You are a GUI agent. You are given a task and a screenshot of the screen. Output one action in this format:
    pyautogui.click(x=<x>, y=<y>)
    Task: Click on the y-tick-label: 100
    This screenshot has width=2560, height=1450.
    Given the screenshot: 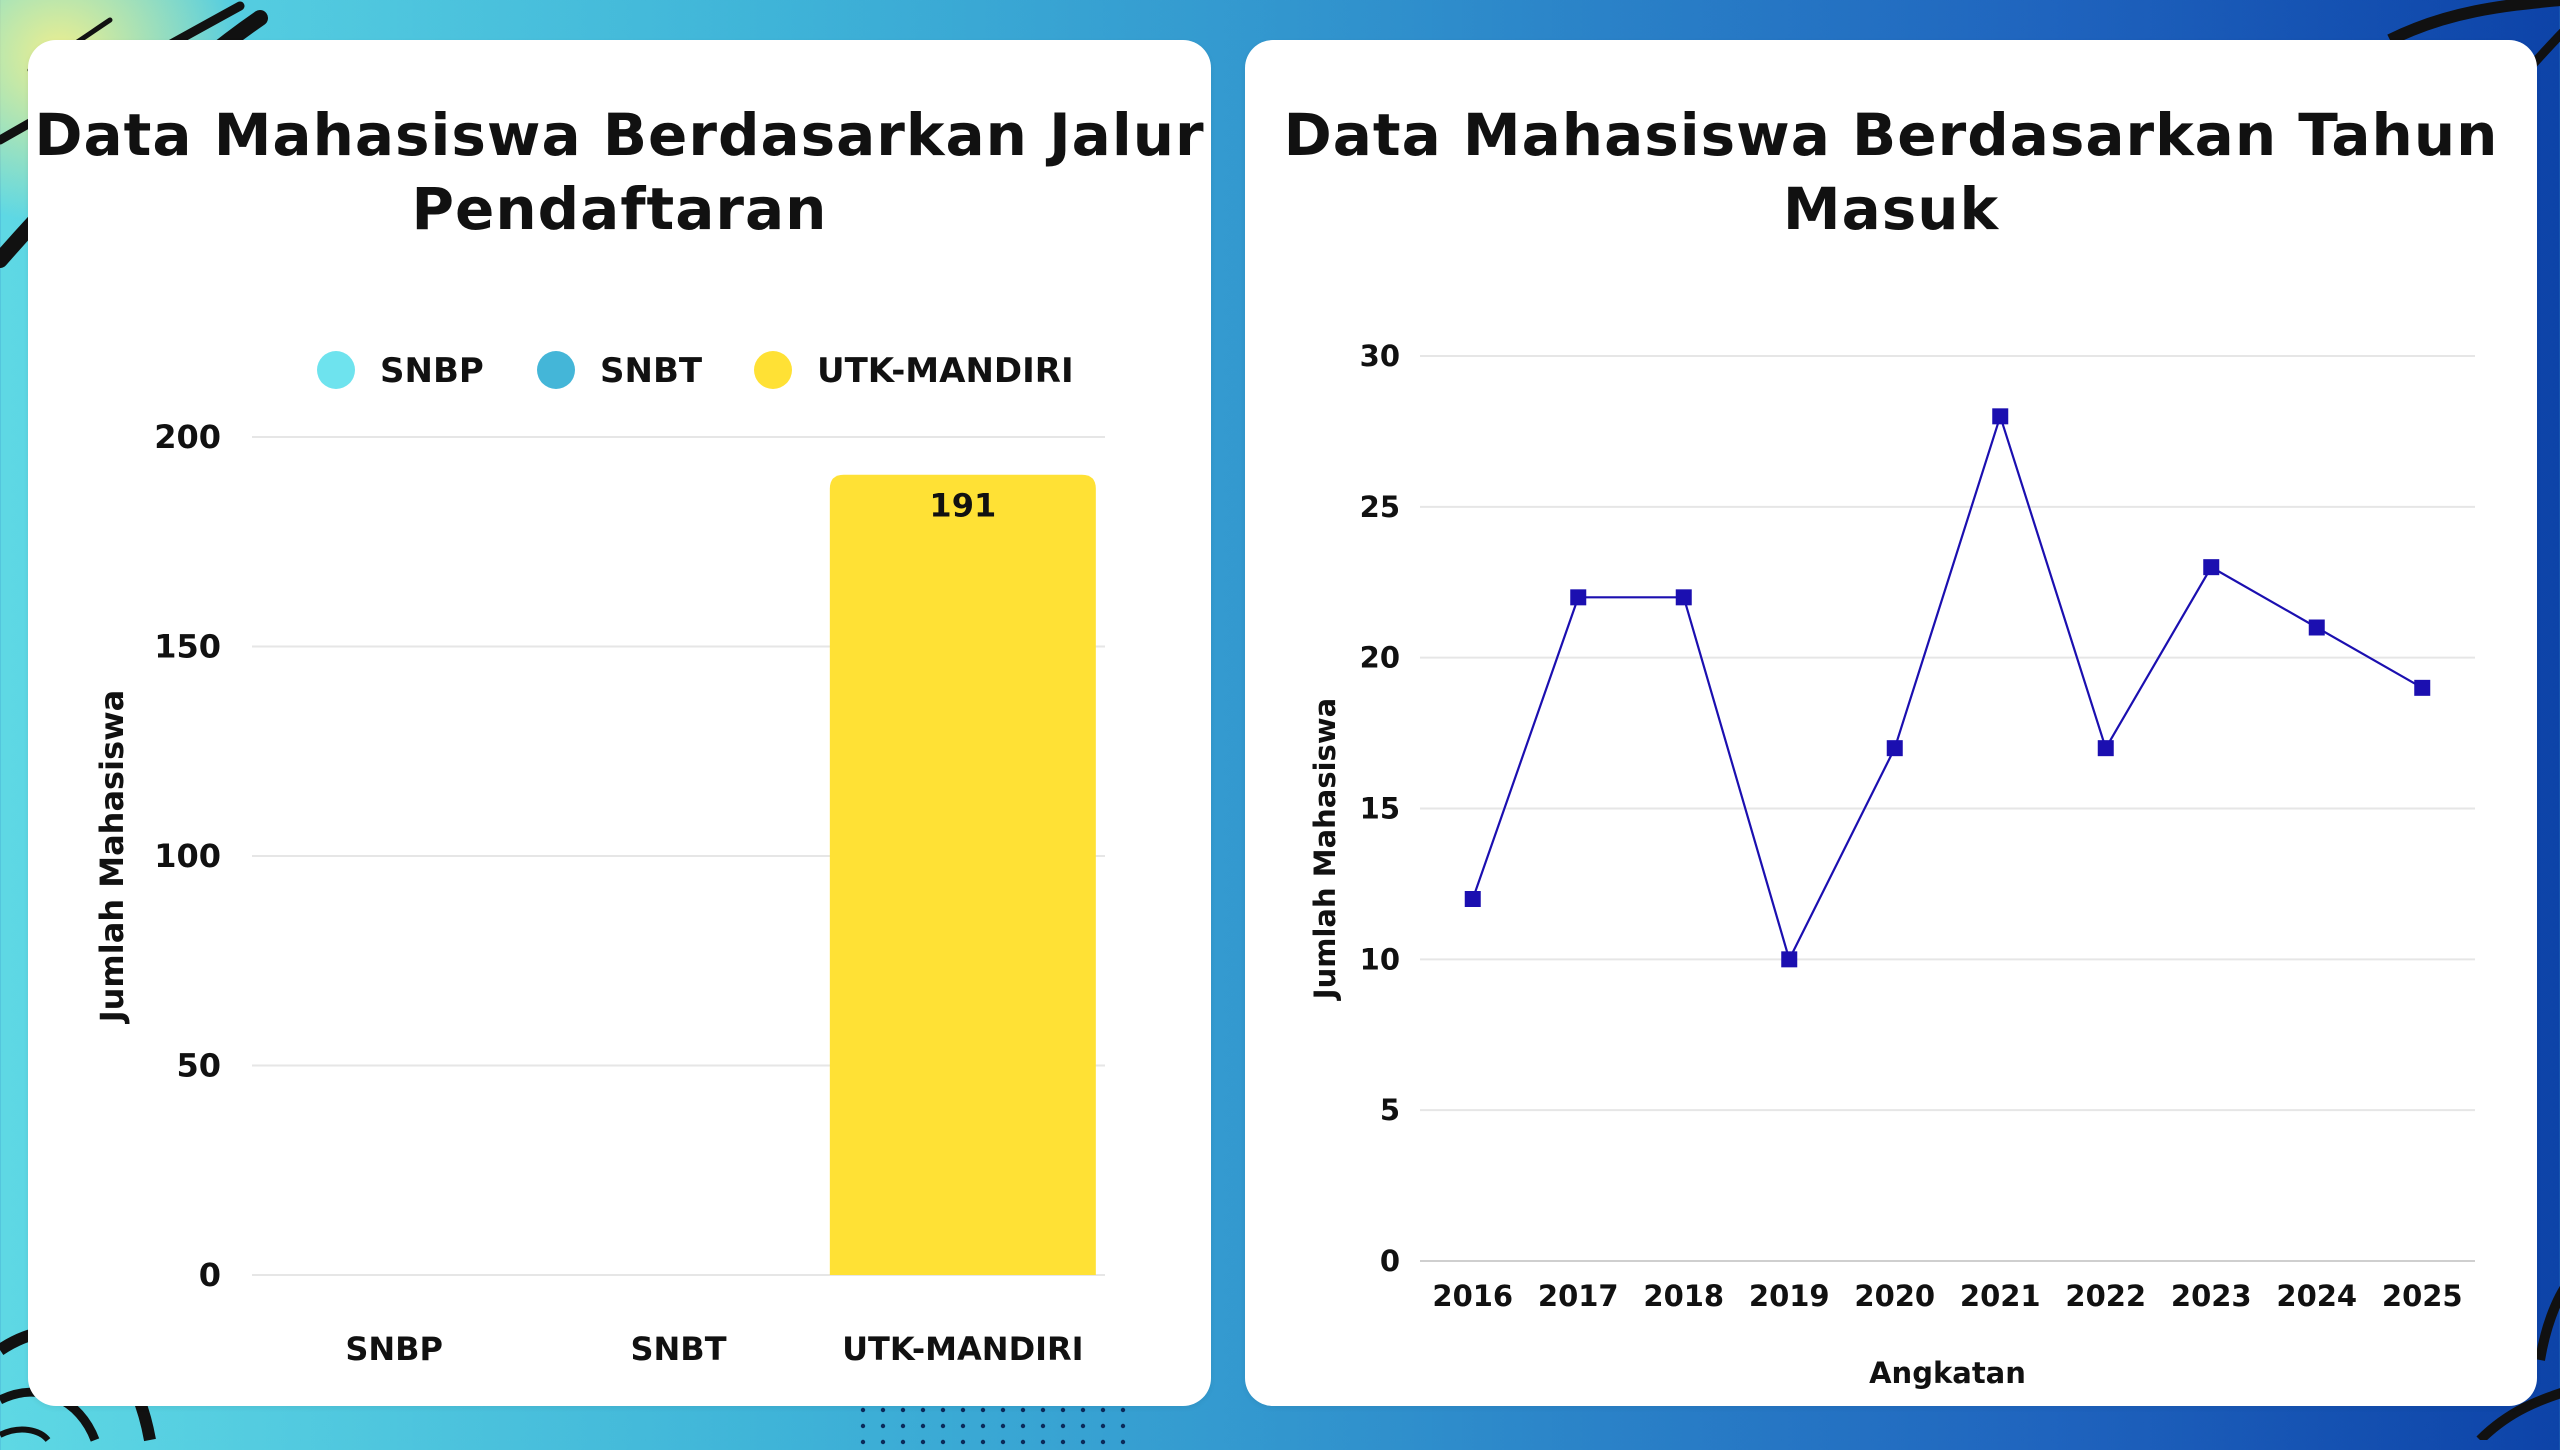 What is the action you would take?
    pyautogui.click(x=187, y=856)
    